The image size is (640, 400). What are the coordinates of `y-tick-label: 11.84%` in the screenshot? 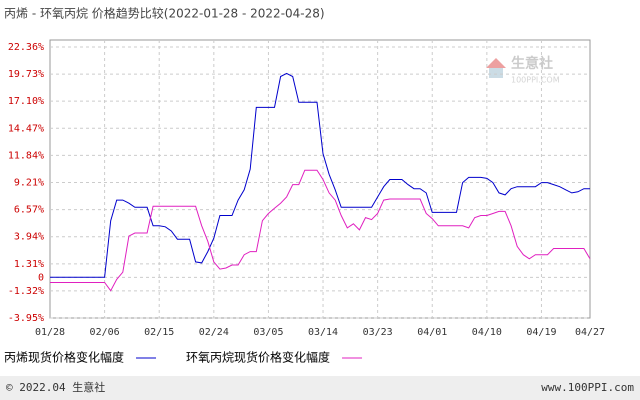 It's located at (26, 155).